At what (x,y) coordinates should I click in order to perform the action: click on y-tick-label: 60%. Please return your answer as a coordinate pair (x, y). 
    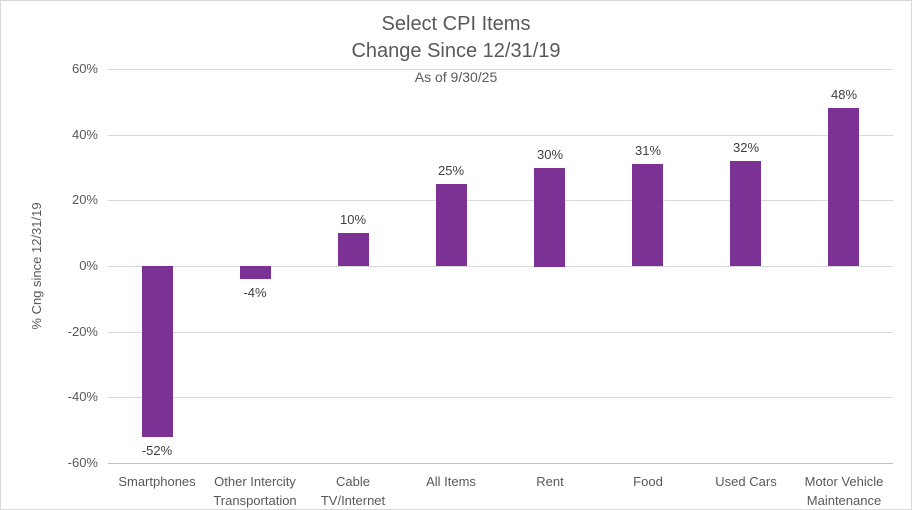
    Looking at the image, I should click on (84, 68).